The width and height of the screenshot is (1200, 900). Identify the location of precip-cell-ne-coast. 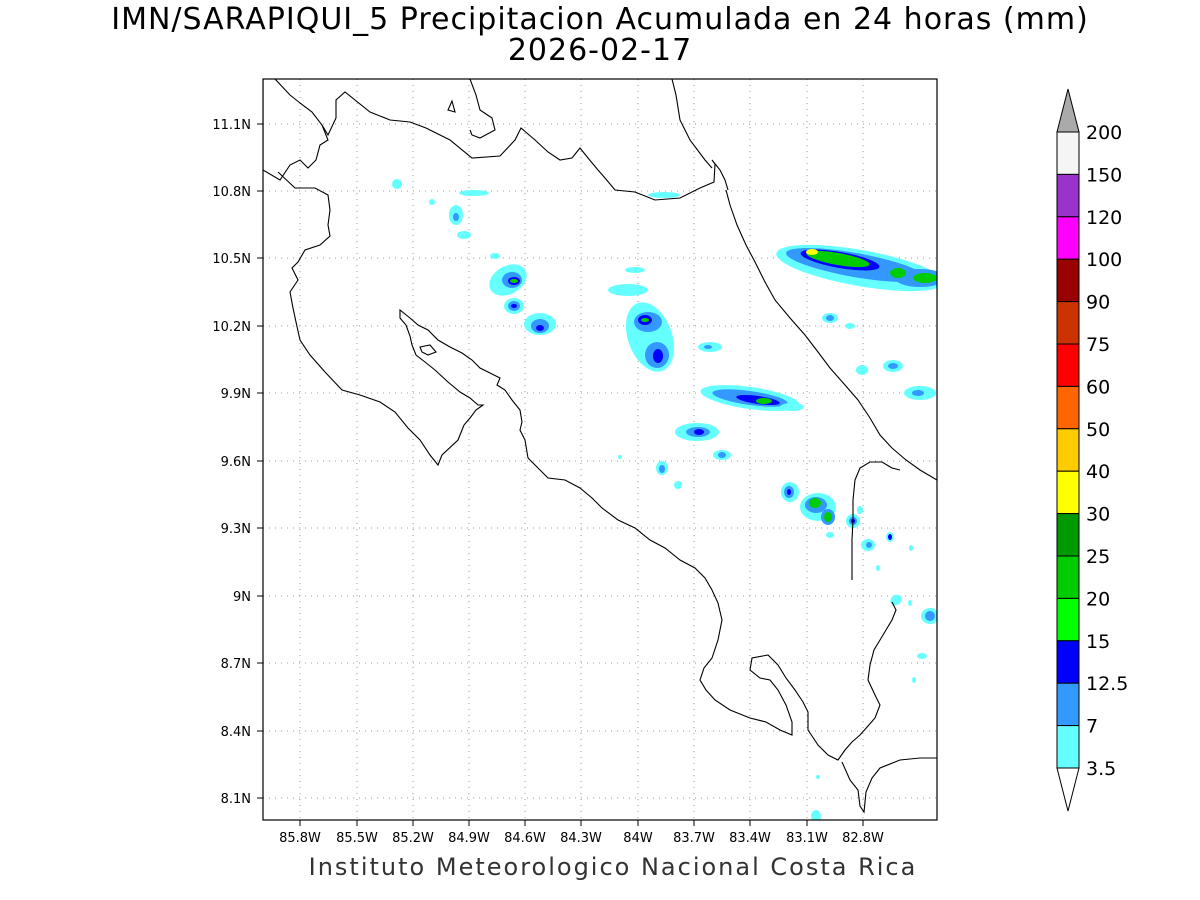
(856, 322).